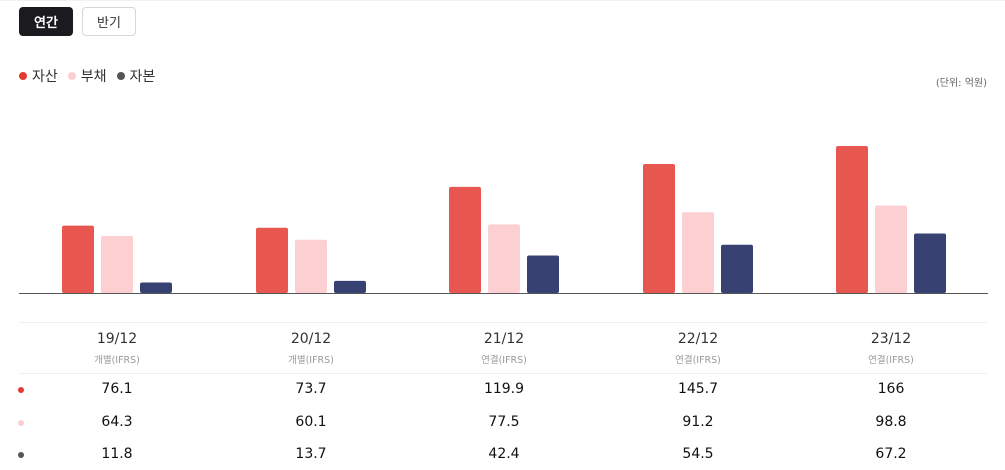  Describe the element at coordinates (311, 454) in the screenshot. I see `table-cell-equity: 13.7` at that location.